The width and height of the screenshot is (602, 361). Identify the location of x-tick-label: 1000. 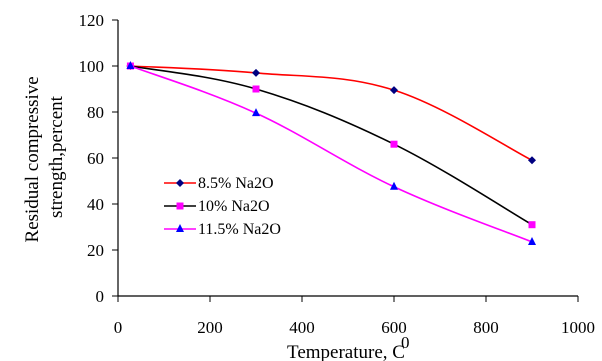
(578, 327).